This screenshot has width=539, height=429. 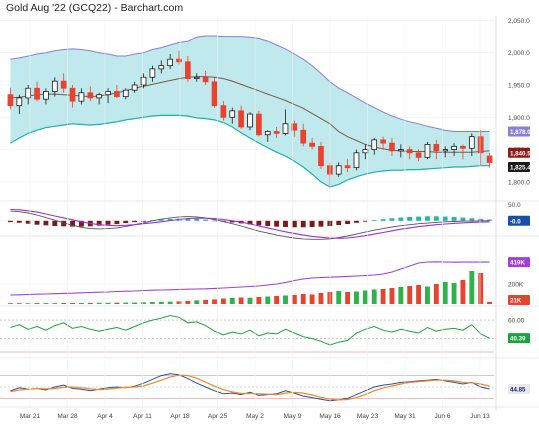 What do you see at coordinates (30, 416) in the screenshot?
I see `x-tick-label: Mar 21` at bounding box center [30, 416].